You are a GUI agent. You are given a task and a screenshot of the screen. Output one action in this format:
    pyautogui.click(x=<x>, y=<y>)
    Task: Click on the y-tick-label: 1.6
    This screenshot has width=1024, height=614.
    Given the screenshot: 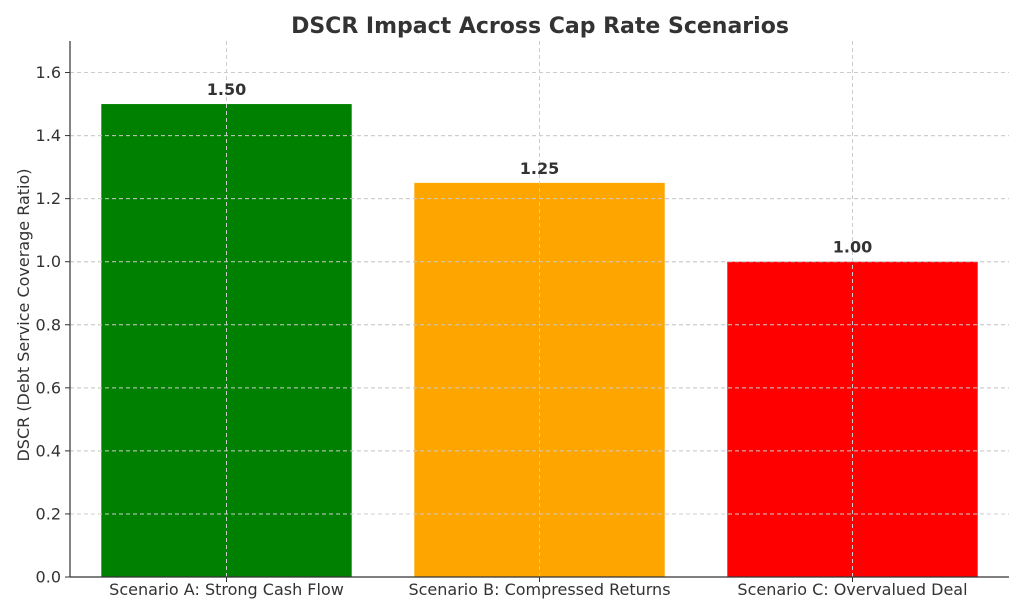 What is the action you would take?
    pyautogui.click(x=48, y=72)
    